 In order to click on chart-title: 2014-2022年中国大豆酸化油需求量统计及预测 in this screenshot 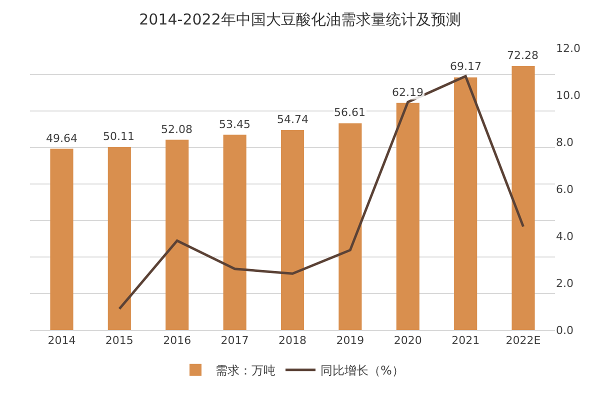, I will do `click(300, 19)`.